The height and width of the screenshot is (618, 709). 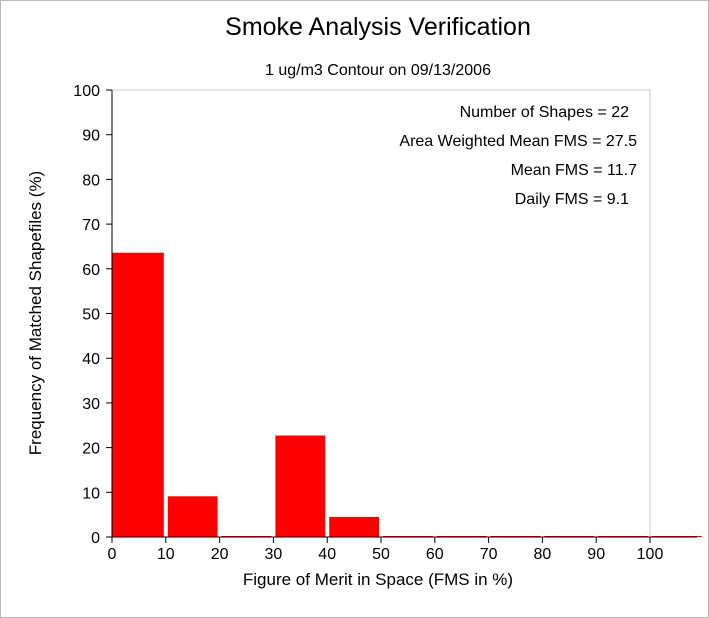 What do you see at coordinates (650, 554) in the screenshot?
I see `x-tick-label: 100` at bounding box center [650, 554].